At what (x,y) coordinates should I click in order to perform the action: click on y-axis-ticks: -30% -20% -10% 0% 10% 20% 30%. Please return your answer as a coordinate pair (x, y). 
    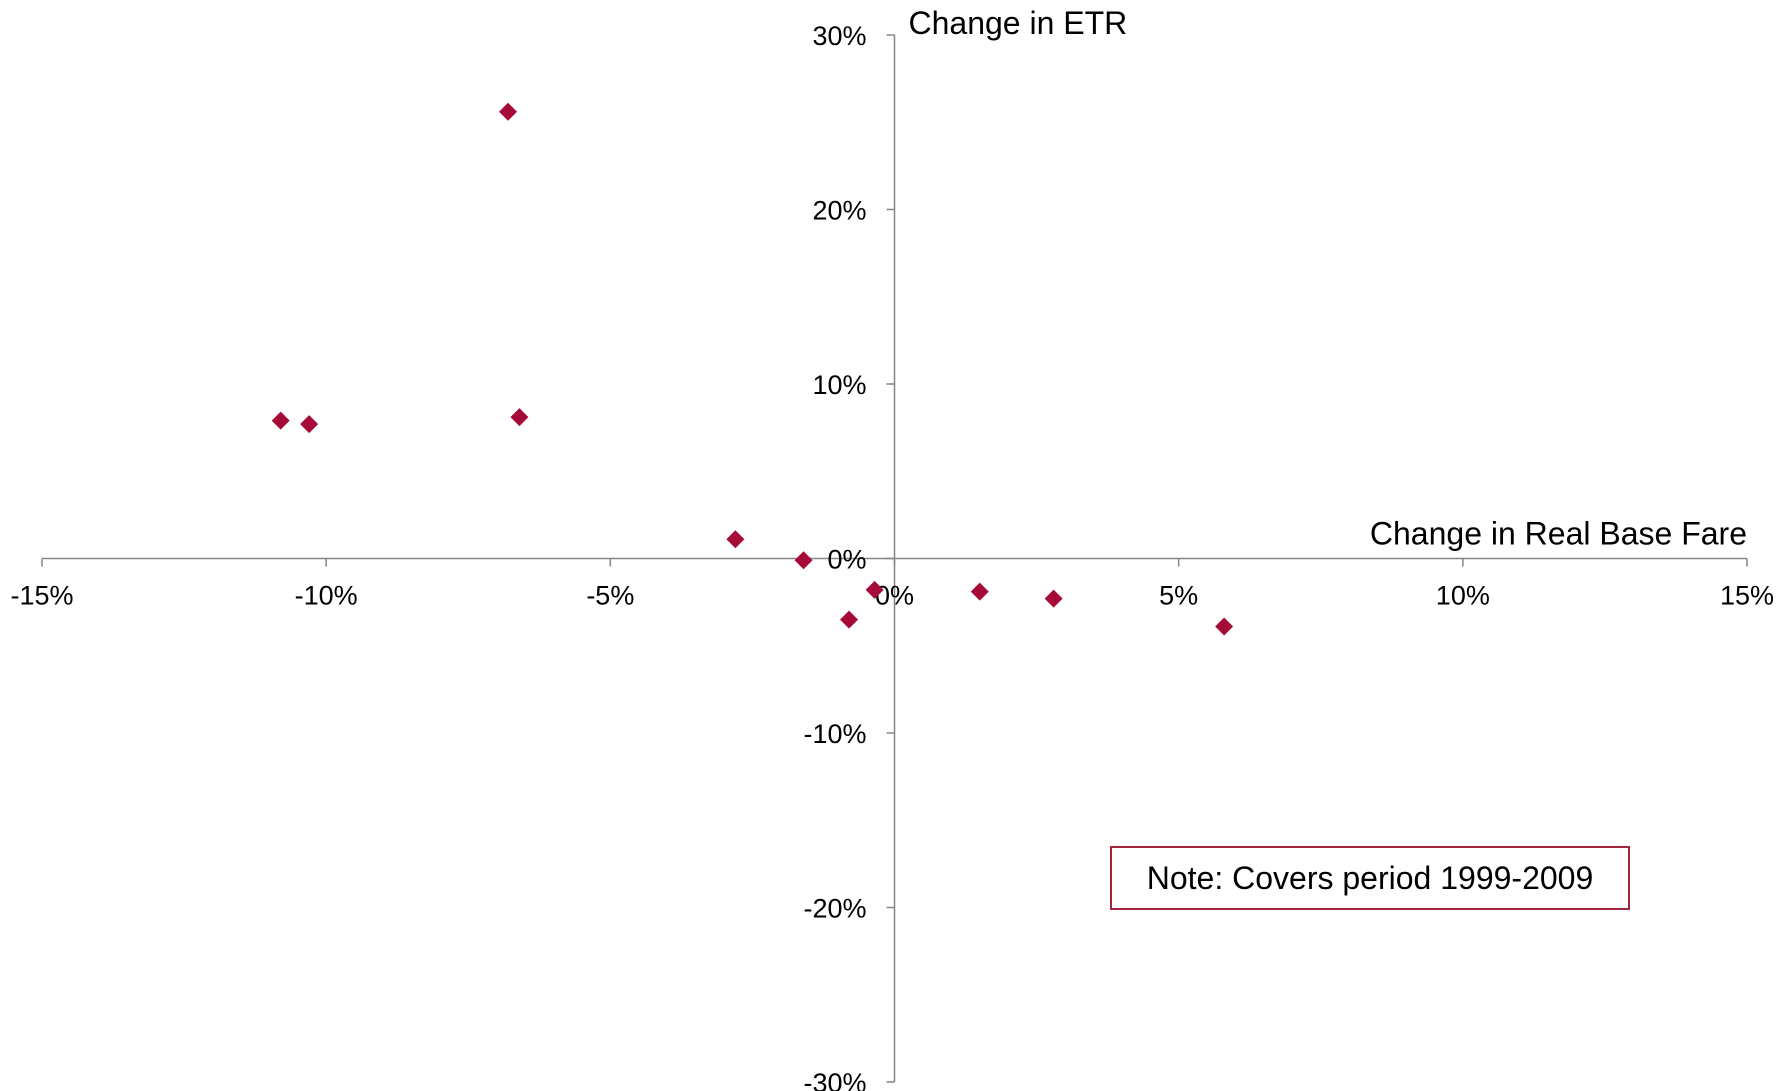
    Looking at the image, I should click on (849, 556).